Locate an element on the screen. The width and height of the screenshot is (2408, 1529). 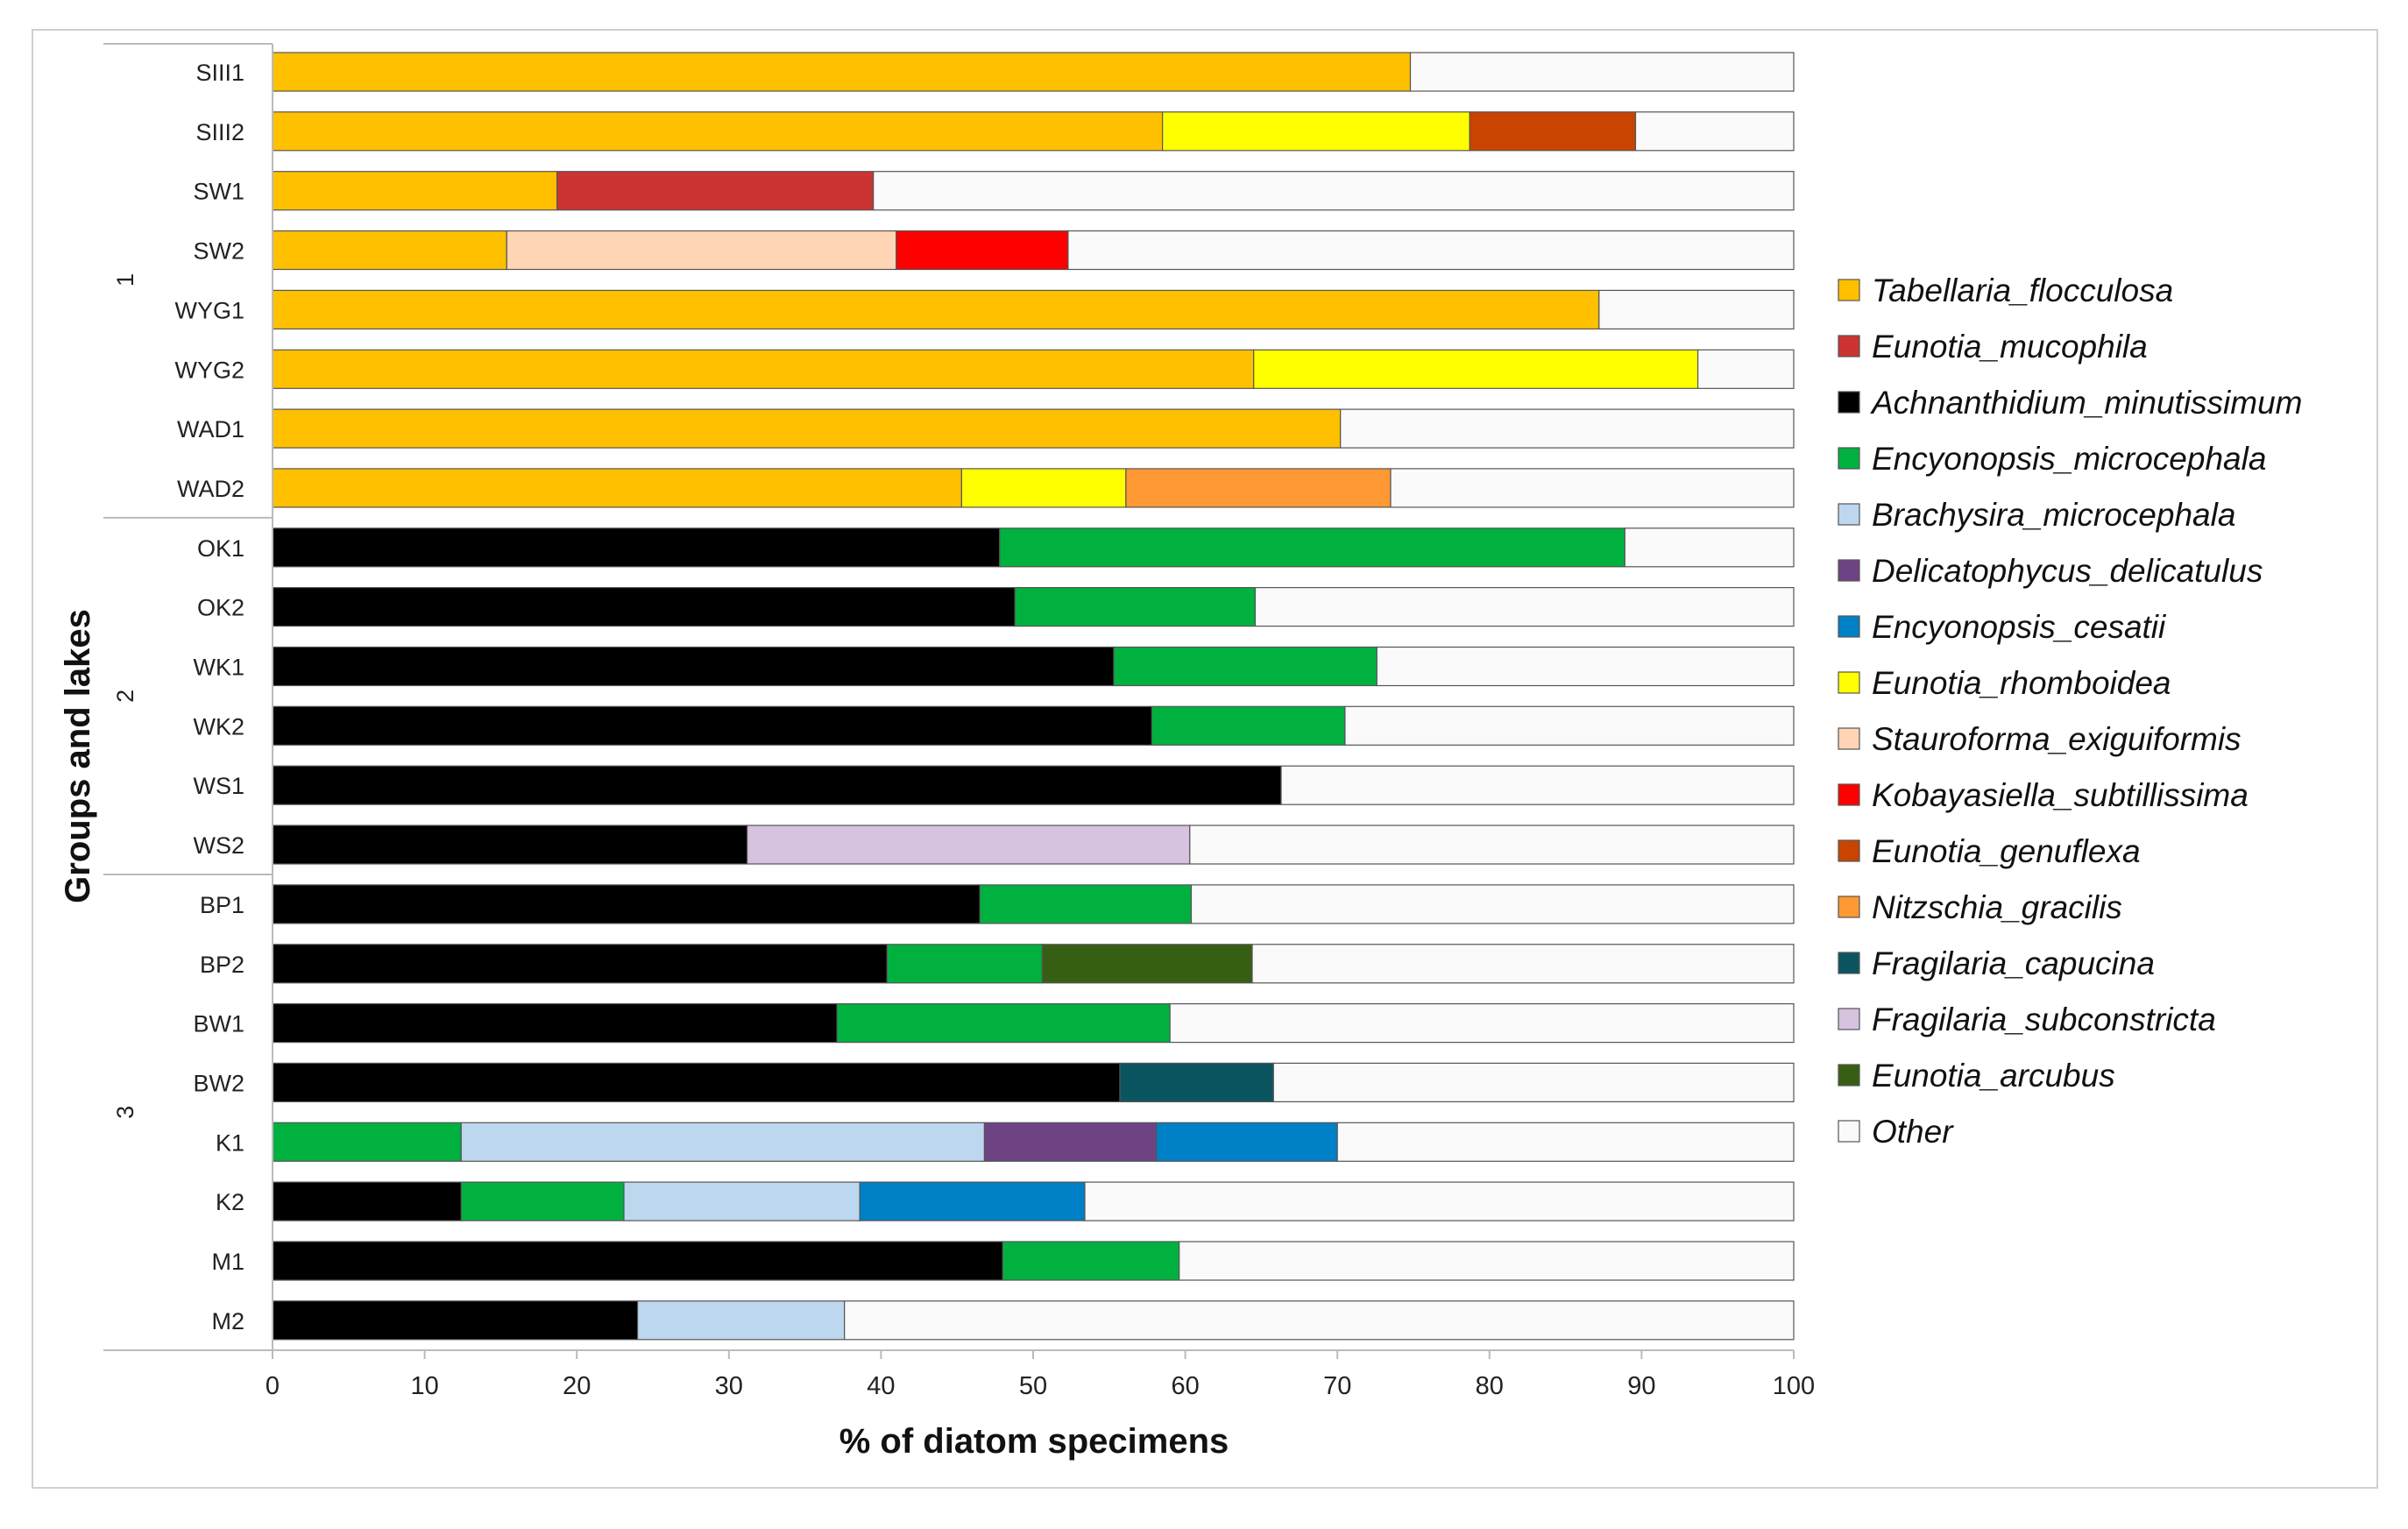
category-label-bp1: BP1 is located at coordinates (222, 905).